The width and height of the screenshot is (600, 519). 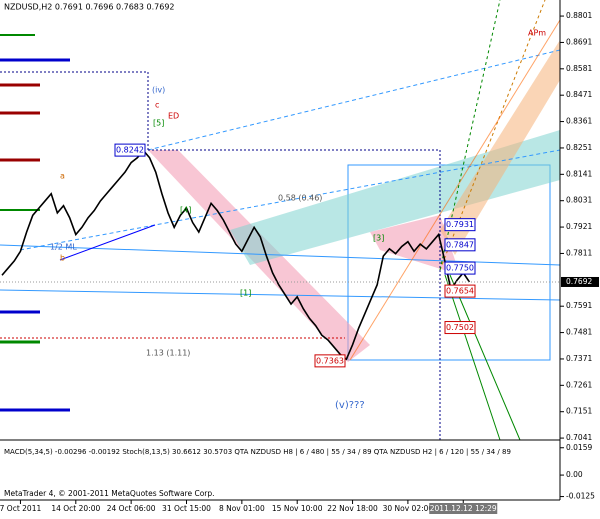 I want to click on price-label: 0.7931, so click(x=460, y=224).